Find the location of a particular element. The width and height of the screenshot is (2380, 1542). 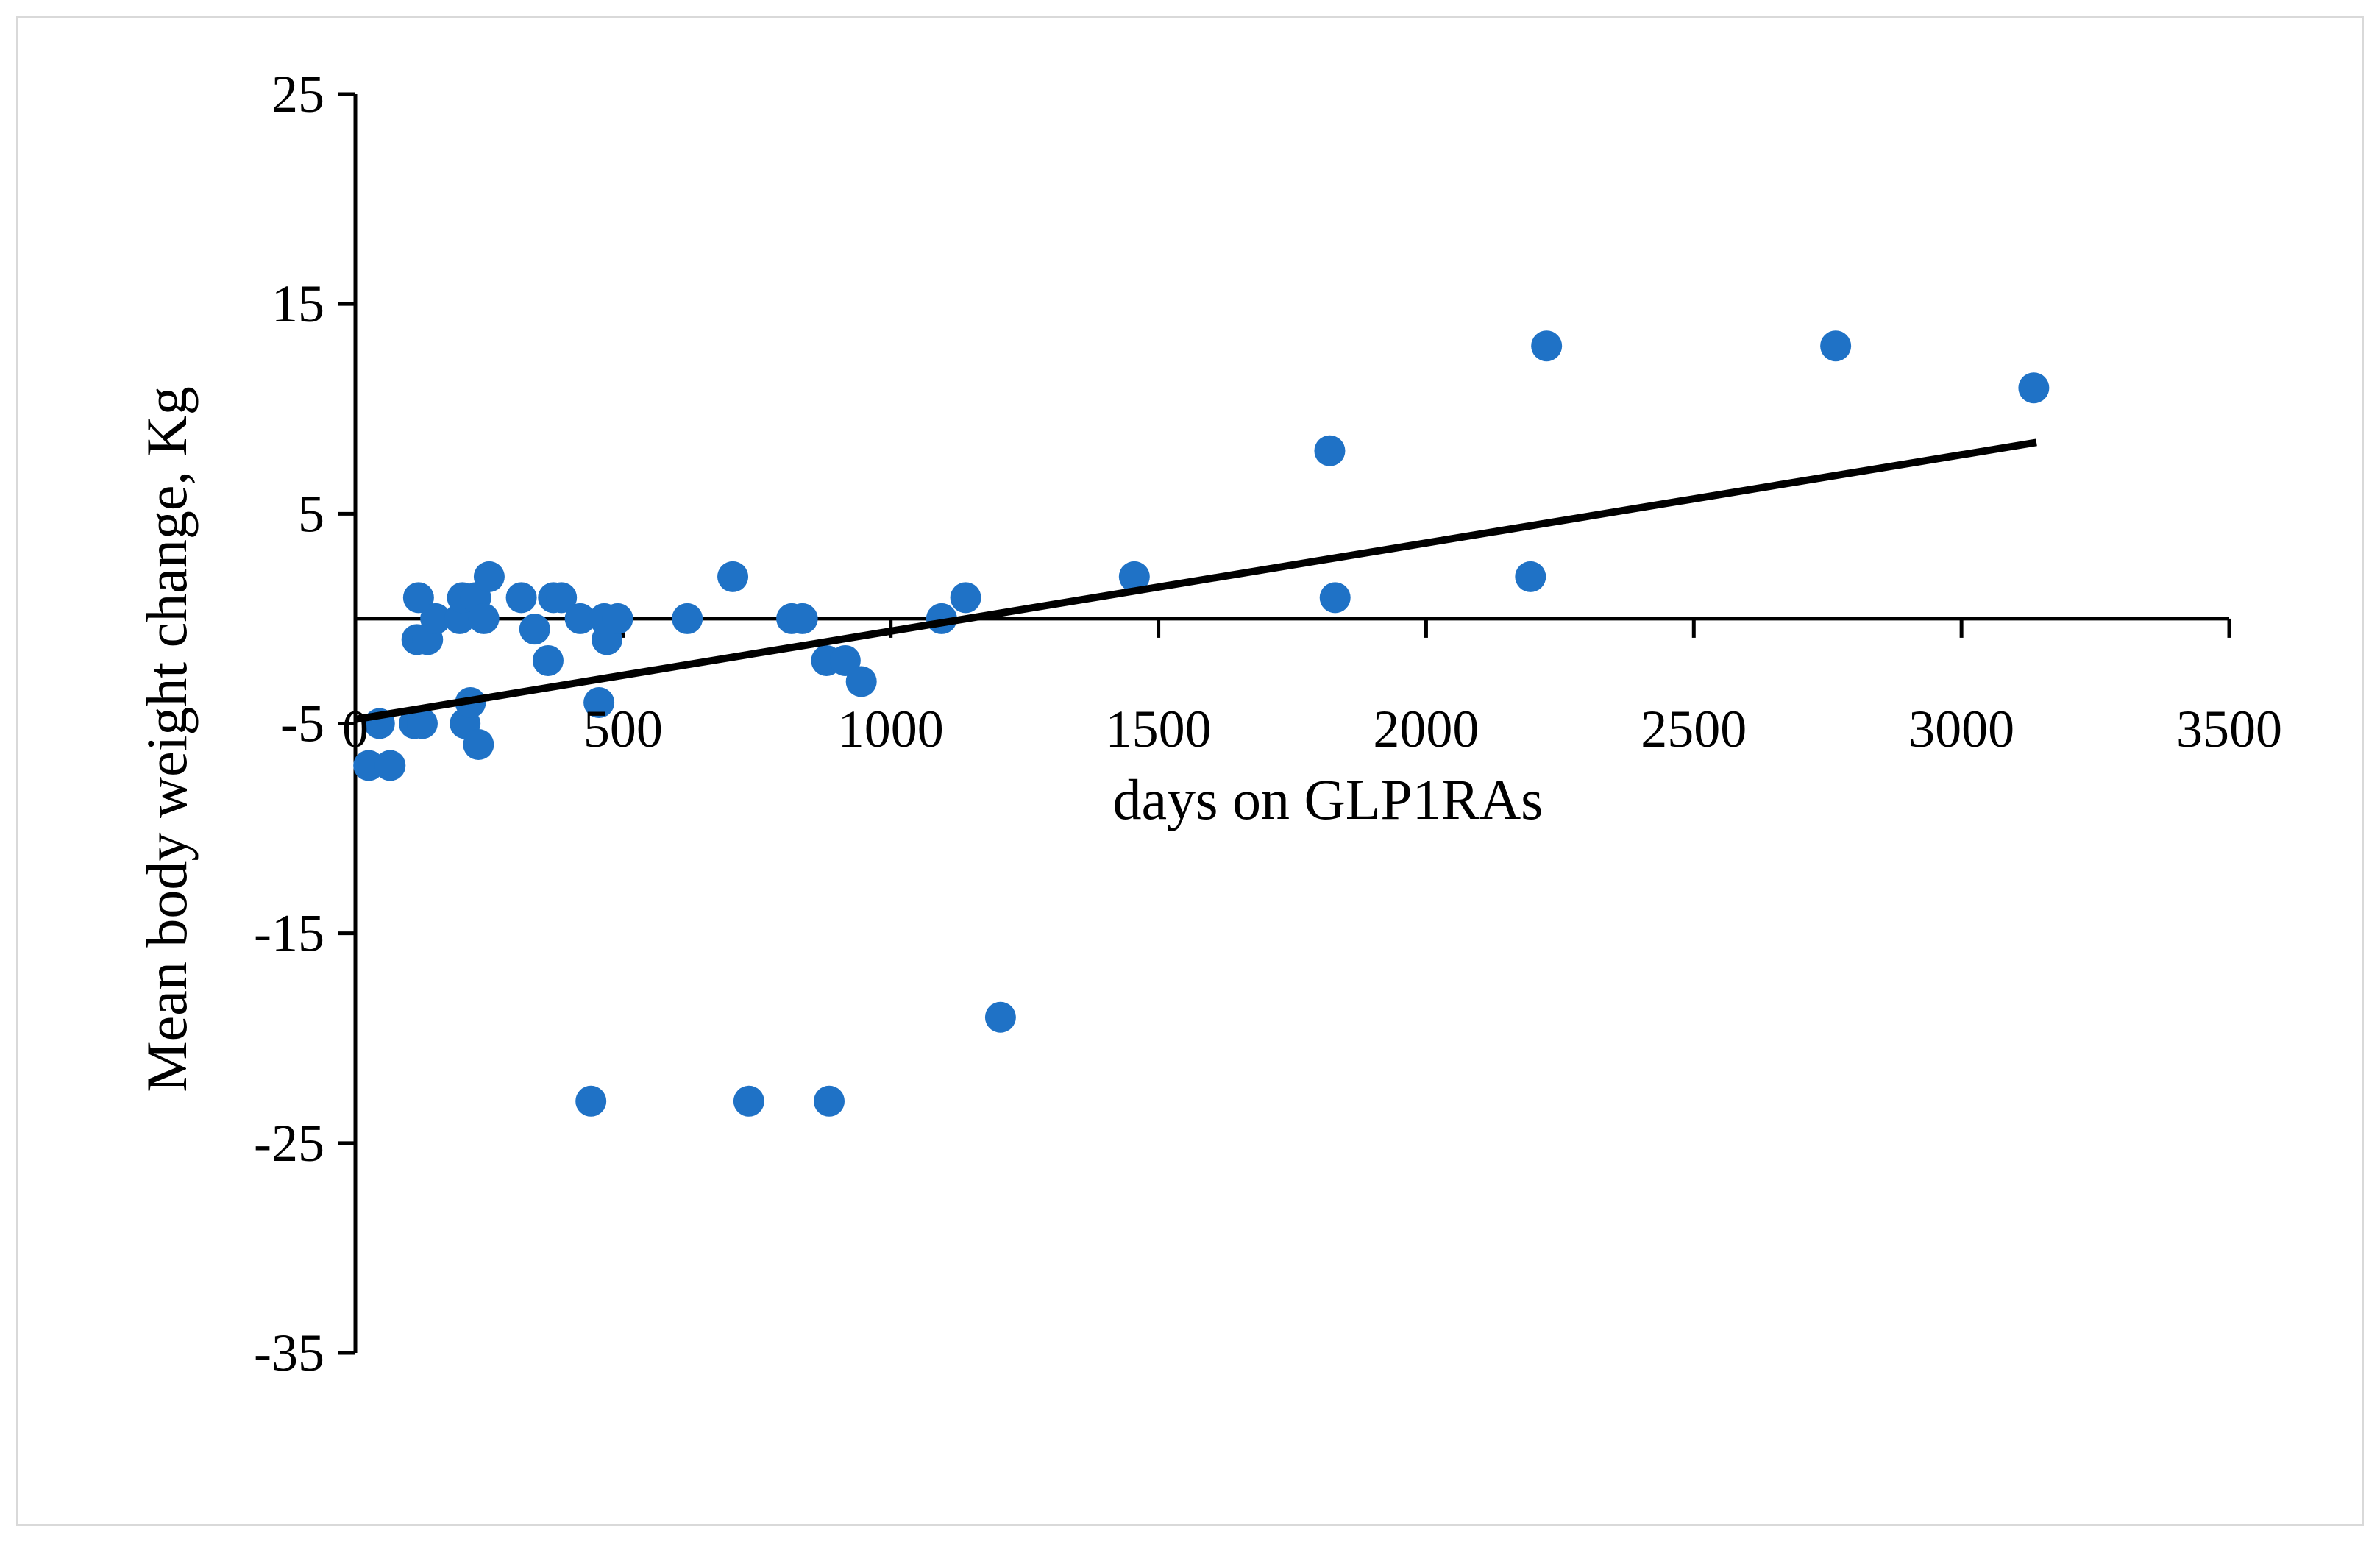

y-tick-label: 5 is located at coordinates (311, 514).